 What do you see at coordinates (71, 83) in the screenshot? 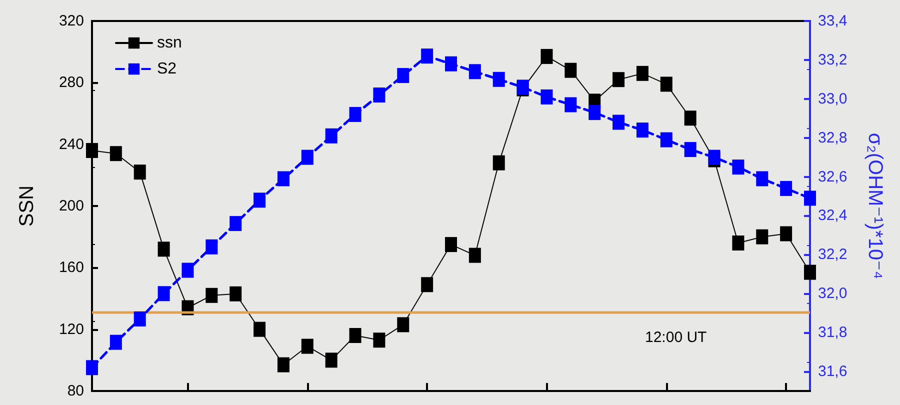
I see `y-tick-label: 280` at bounding box center [71, 83].